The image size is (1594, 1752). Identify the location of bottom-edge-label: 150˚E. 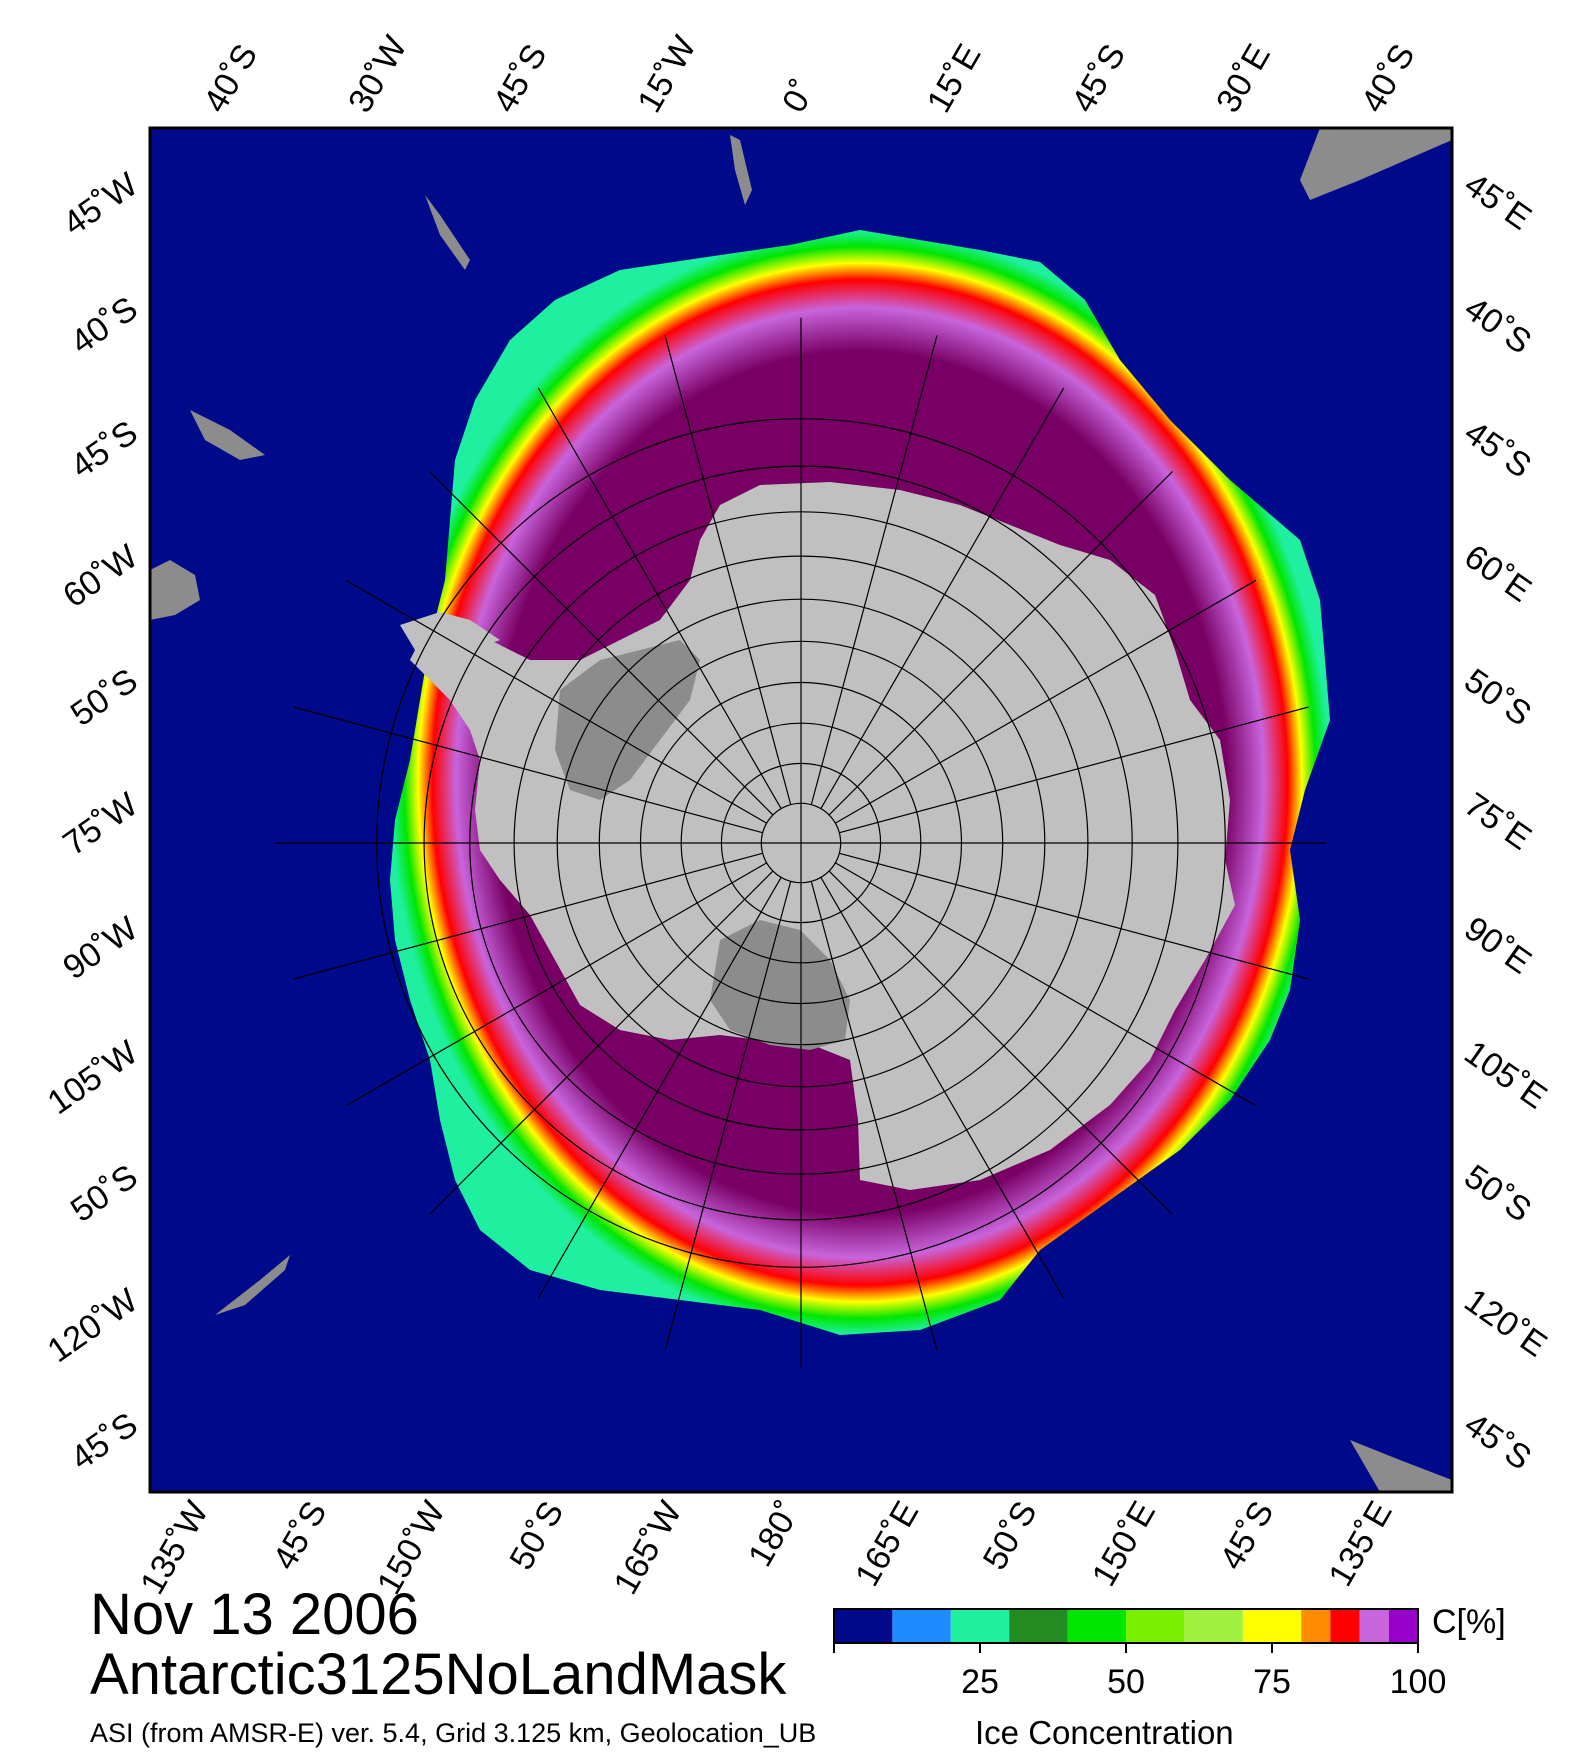
(1124, 1544).